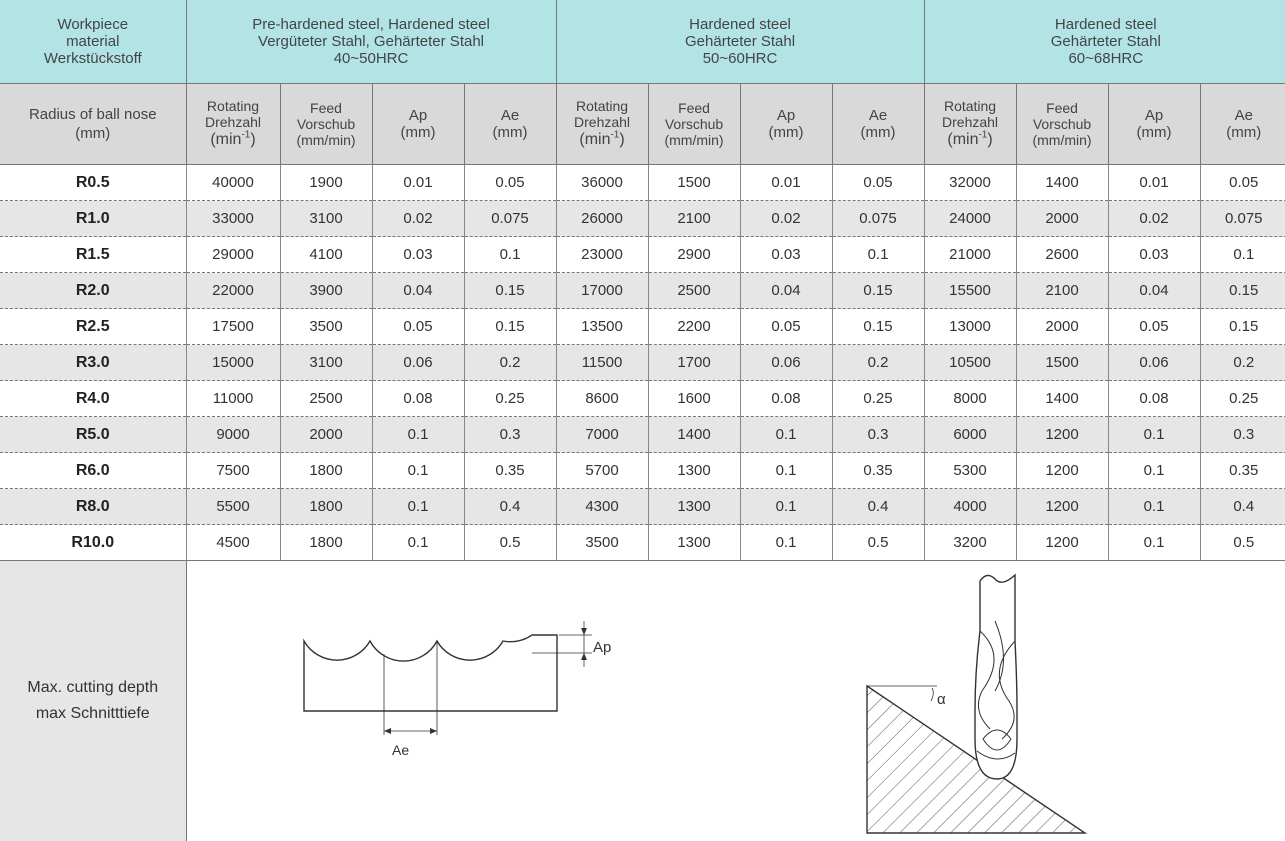 The image size is (1285, 841). I want to click on feed-cell: 1700, so click(694, 363).